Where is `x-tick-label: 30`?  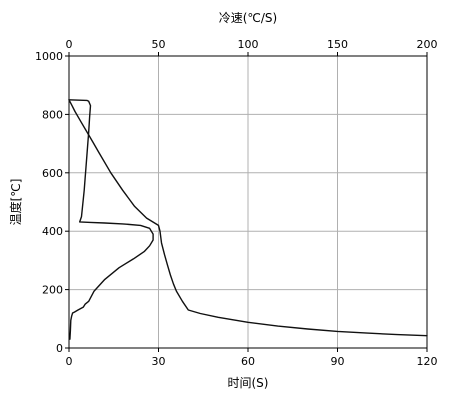 x-tick-label: 30 is located at coordinates (159, 361).